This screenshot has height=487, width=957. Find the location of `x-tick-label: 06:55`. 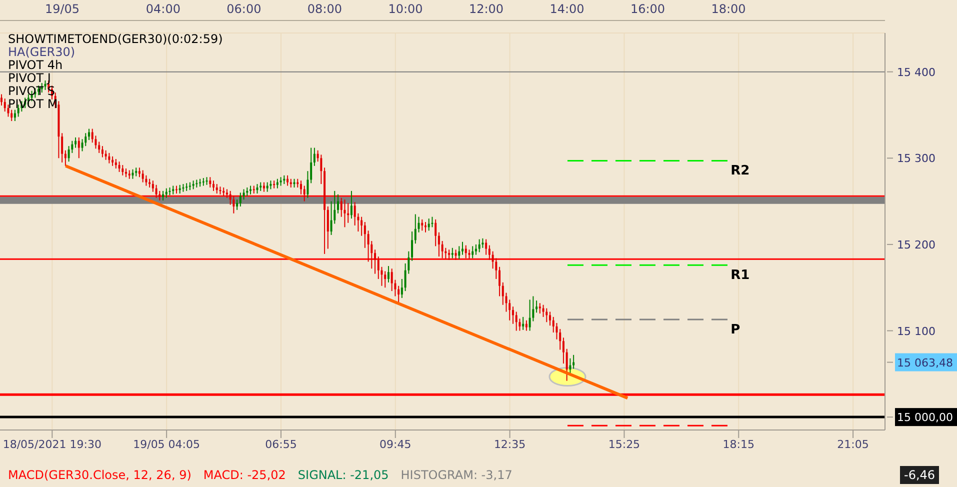

x-tick-label: 06:55 is located at coordinates (281, 444).